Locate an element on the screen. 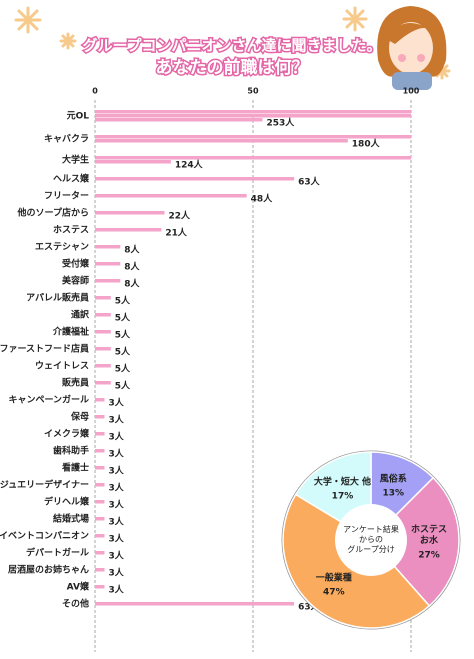  pie-center is located at coordinates (371, 540).